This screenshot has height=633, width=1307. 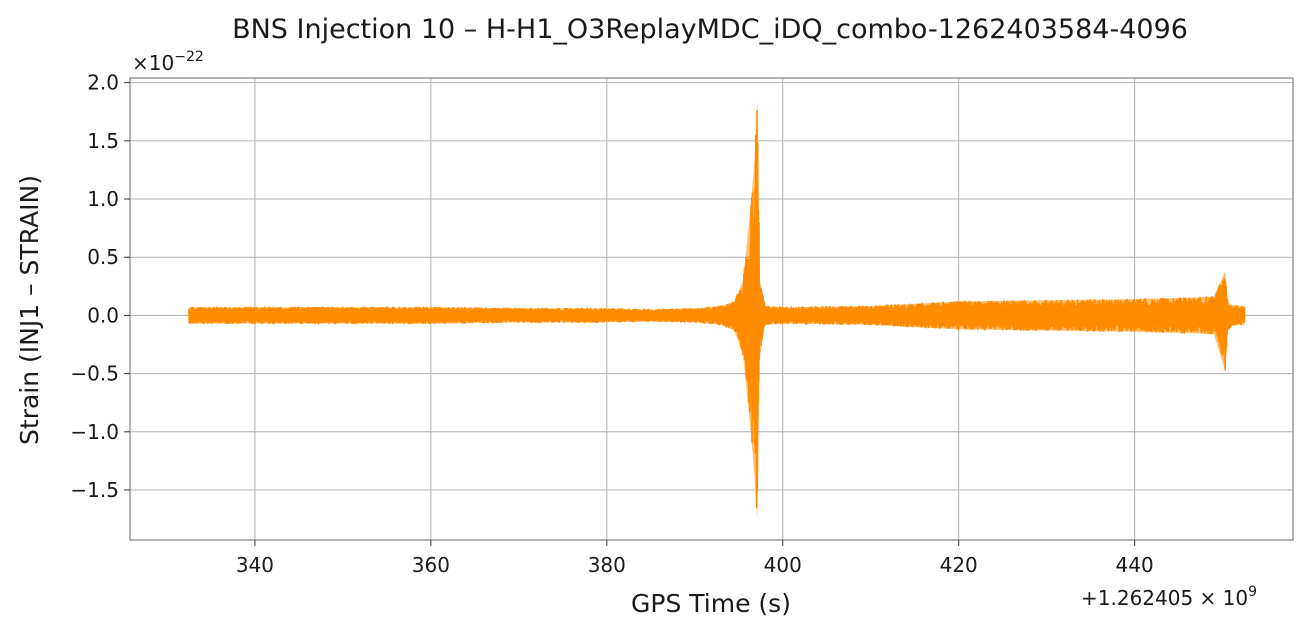 I want to click on x-axis-ticks: 340 360 380 400 420 440, so click(x=695, y=558).